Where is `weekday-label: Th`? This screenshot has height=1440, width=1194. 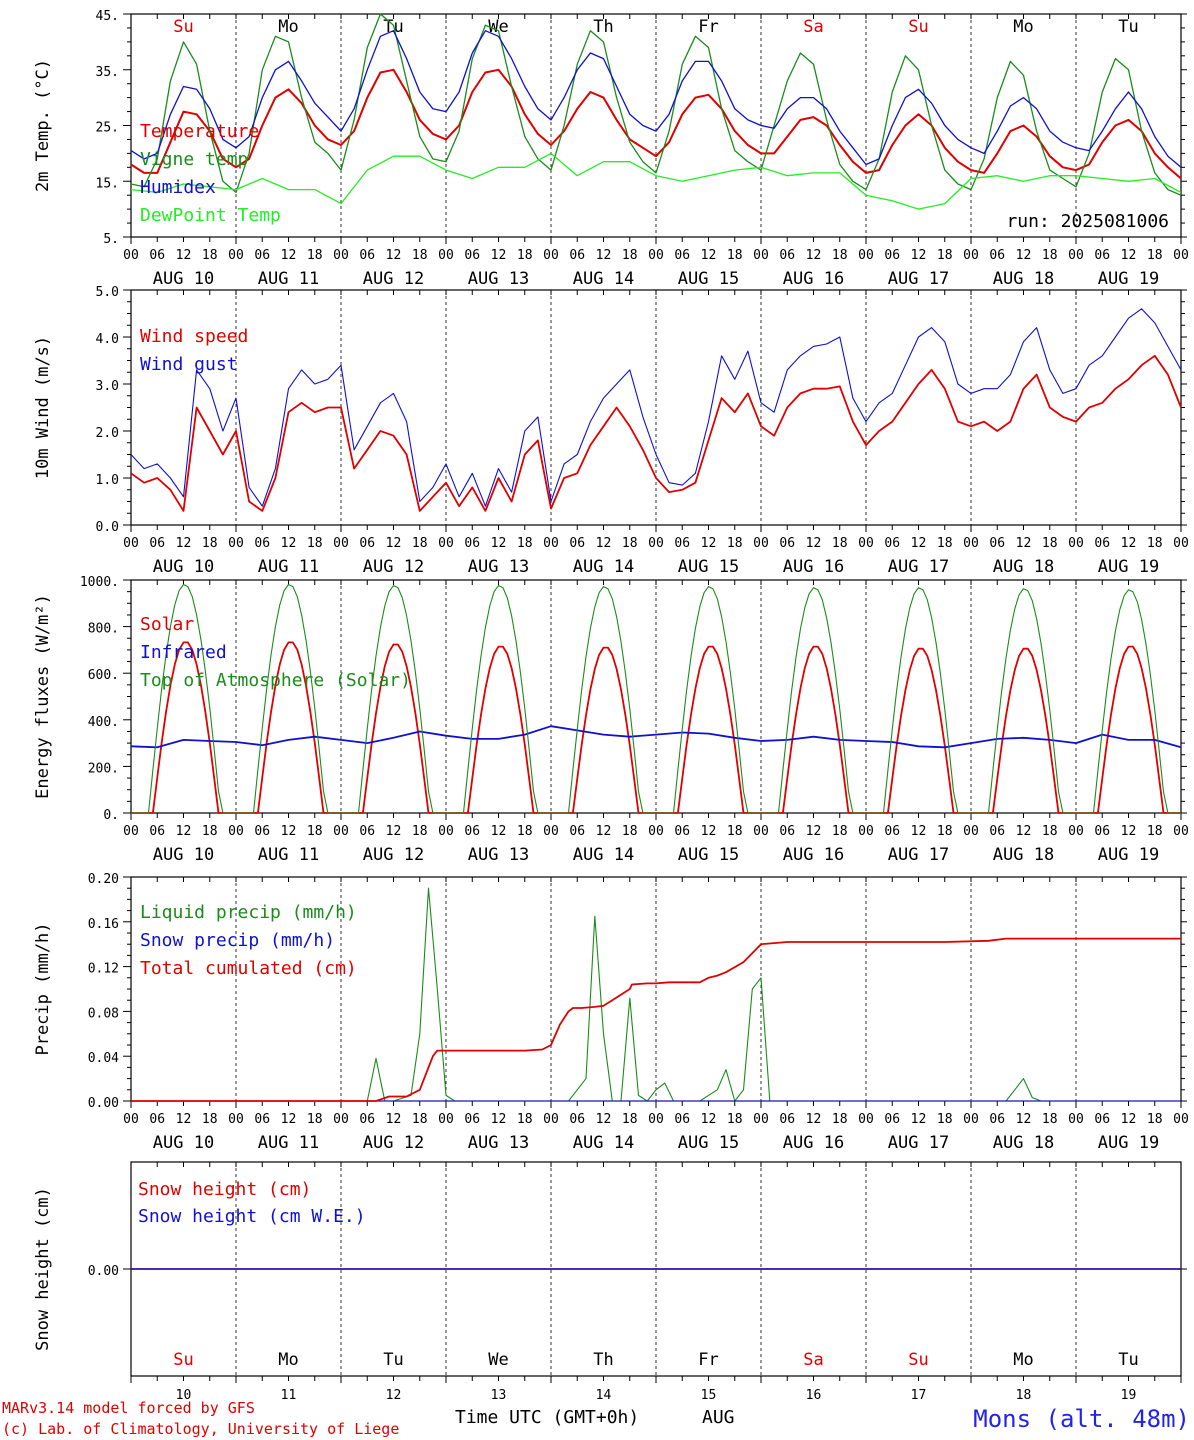
weekday-label: Th is located at coordinates (603, 1360).